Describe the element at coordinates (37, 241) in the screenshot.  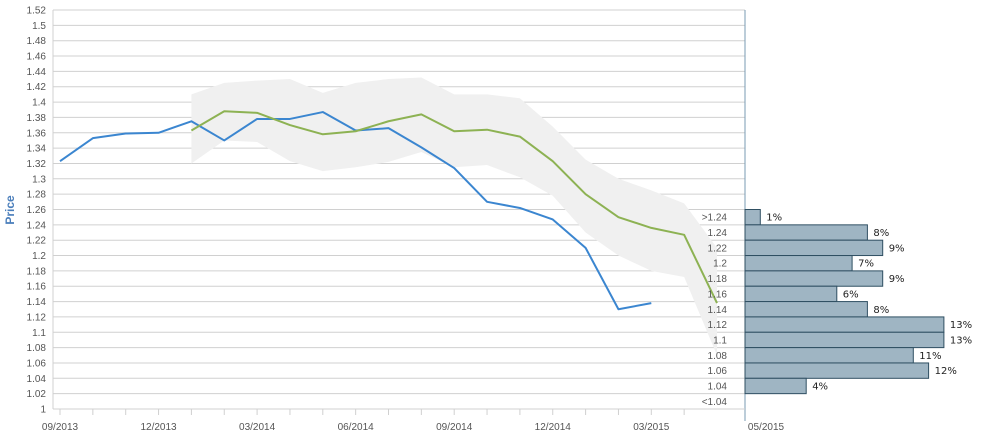
I see `y-tick-label: 1.22` at that location.